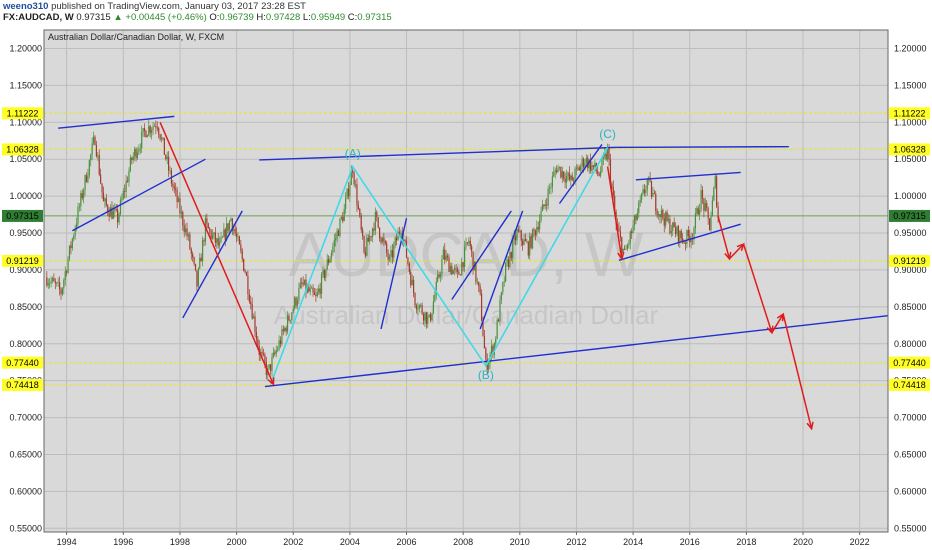 This screenshot has height=550, width=932. Describe the element at coordinates (236, 17) in the screenshot. I see `open-value: 0.96739` at that location.